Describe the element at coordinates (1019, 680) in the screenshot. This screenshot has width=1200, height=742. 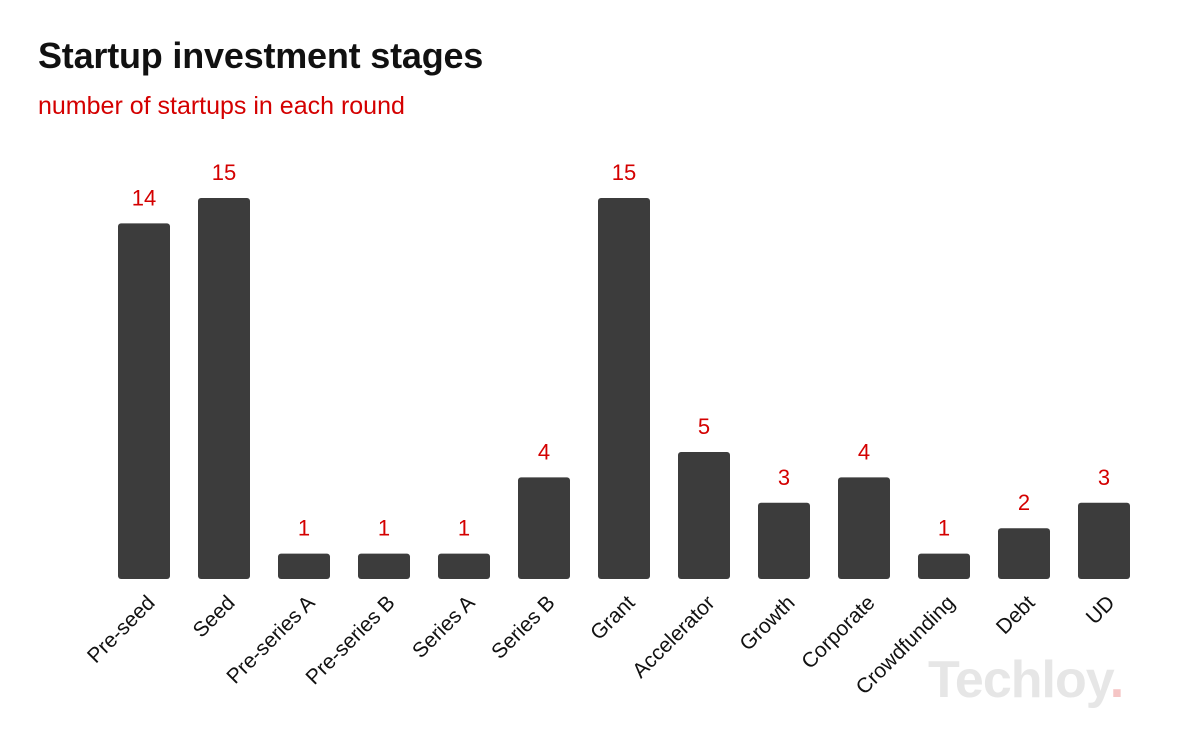
I see `watermark-text: Techloy` at that location.